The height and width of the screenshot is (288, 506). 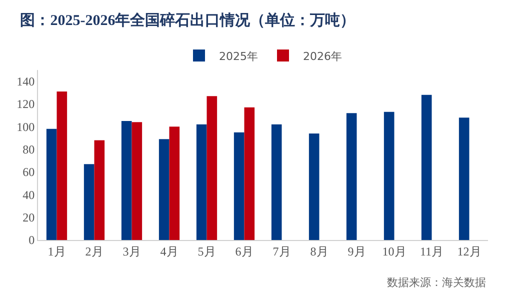 What do you see at coordinates (436, 282) in the screenshot?
I see `source-note: 数据来源：海关数据` at bounding box center [436, 282].